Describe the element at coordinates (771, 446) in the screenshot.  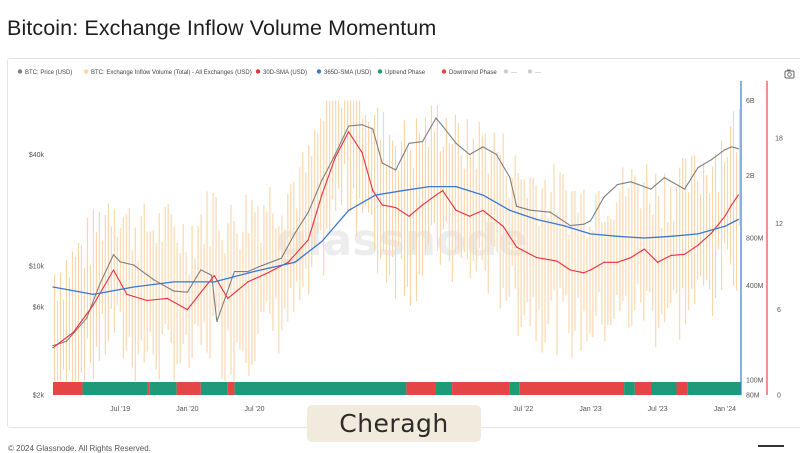
I see `corner-mark` at that location.